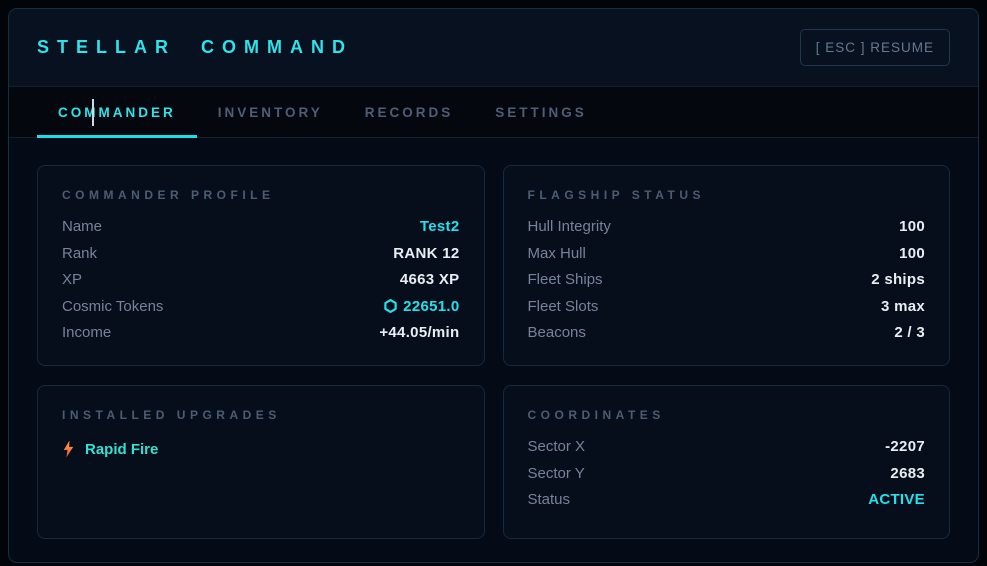 This screenshot has height=566, width=987. Describe the element at coordinates (261, 306) in the screenshot. I see `profile-row-tokens: Cosmic Tokens 22651.0` at that location.